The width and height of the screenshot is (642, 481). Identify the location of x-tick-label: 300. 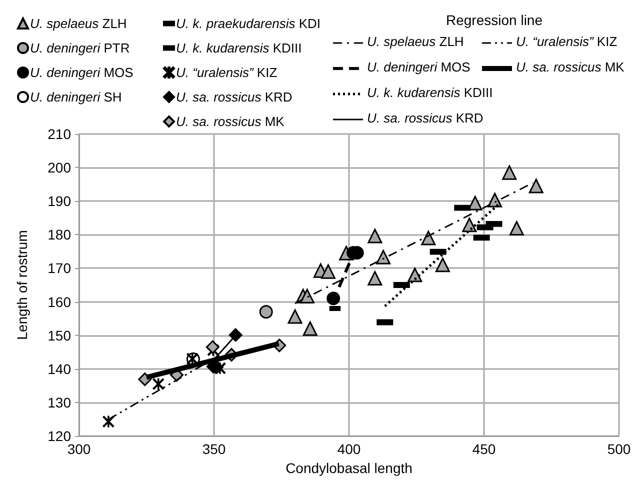
(79, 449).